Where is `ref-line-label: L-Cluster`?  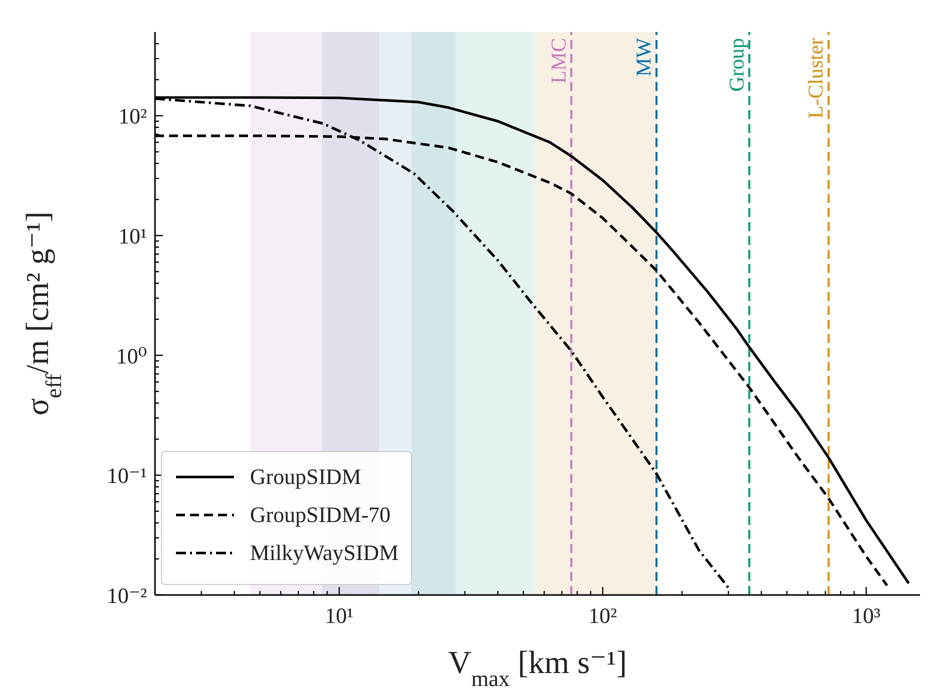
ref-line-label: L-Cluster is located at coordinates (816, 78).